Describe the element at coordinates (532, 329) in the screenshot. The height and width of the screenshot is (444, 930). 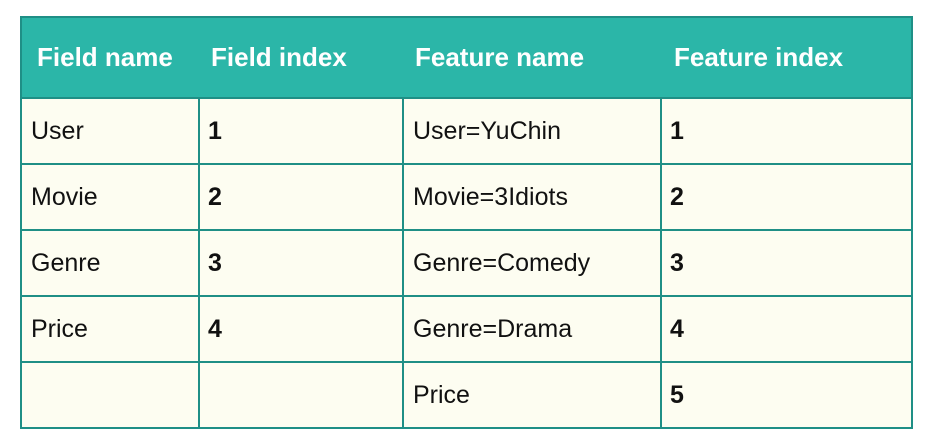
I see `feature-name-cell: Genre=Drama` at that location.